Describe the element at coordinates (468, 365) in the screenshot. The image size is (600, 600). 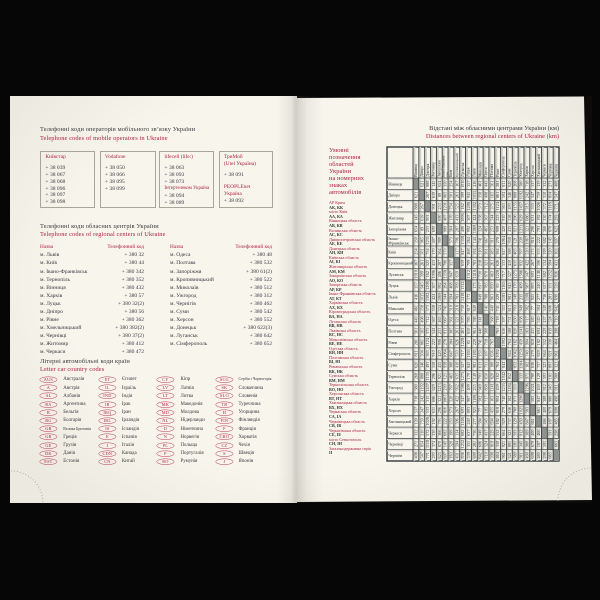
I see `svg-text: 845` at that location.